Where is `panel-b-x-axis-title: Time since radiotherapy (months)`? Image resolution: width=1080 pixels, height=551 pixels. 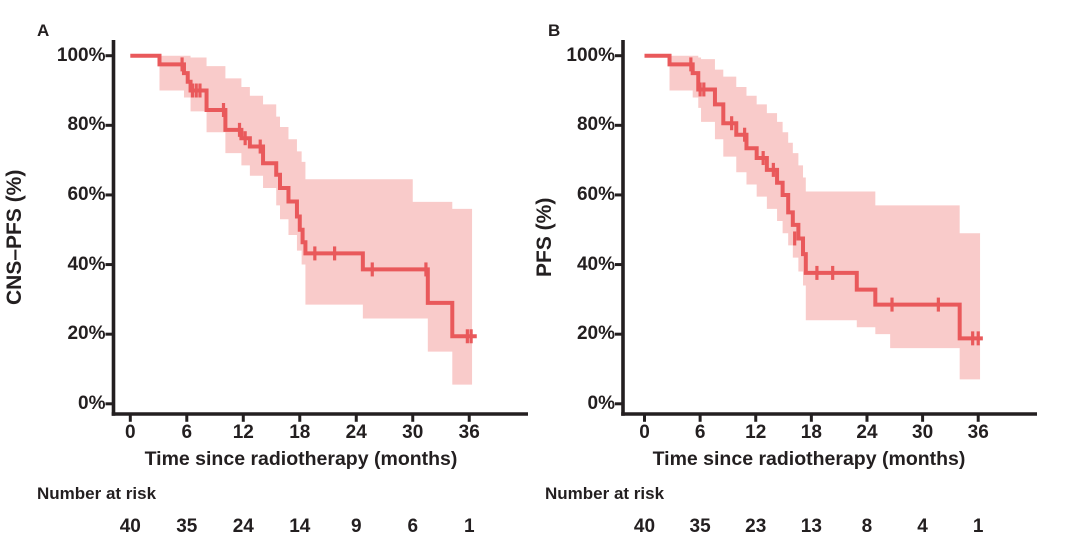 panel-b-x-axis-title: Time since radiotherapy (months) is located at coordinates (809, 459).